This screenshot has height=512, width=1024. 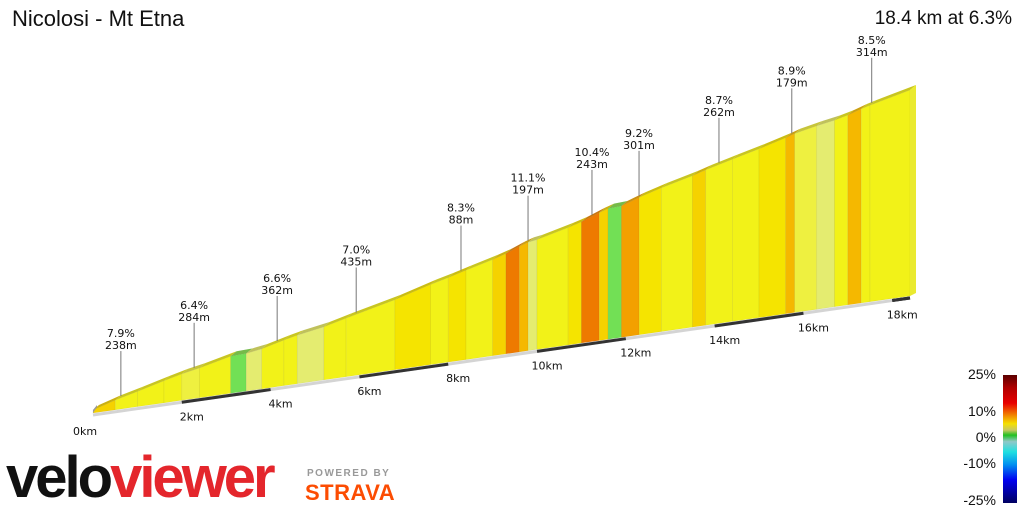 I want to click on annotation-gradient: 6.6%, so click(x=277, y=278).